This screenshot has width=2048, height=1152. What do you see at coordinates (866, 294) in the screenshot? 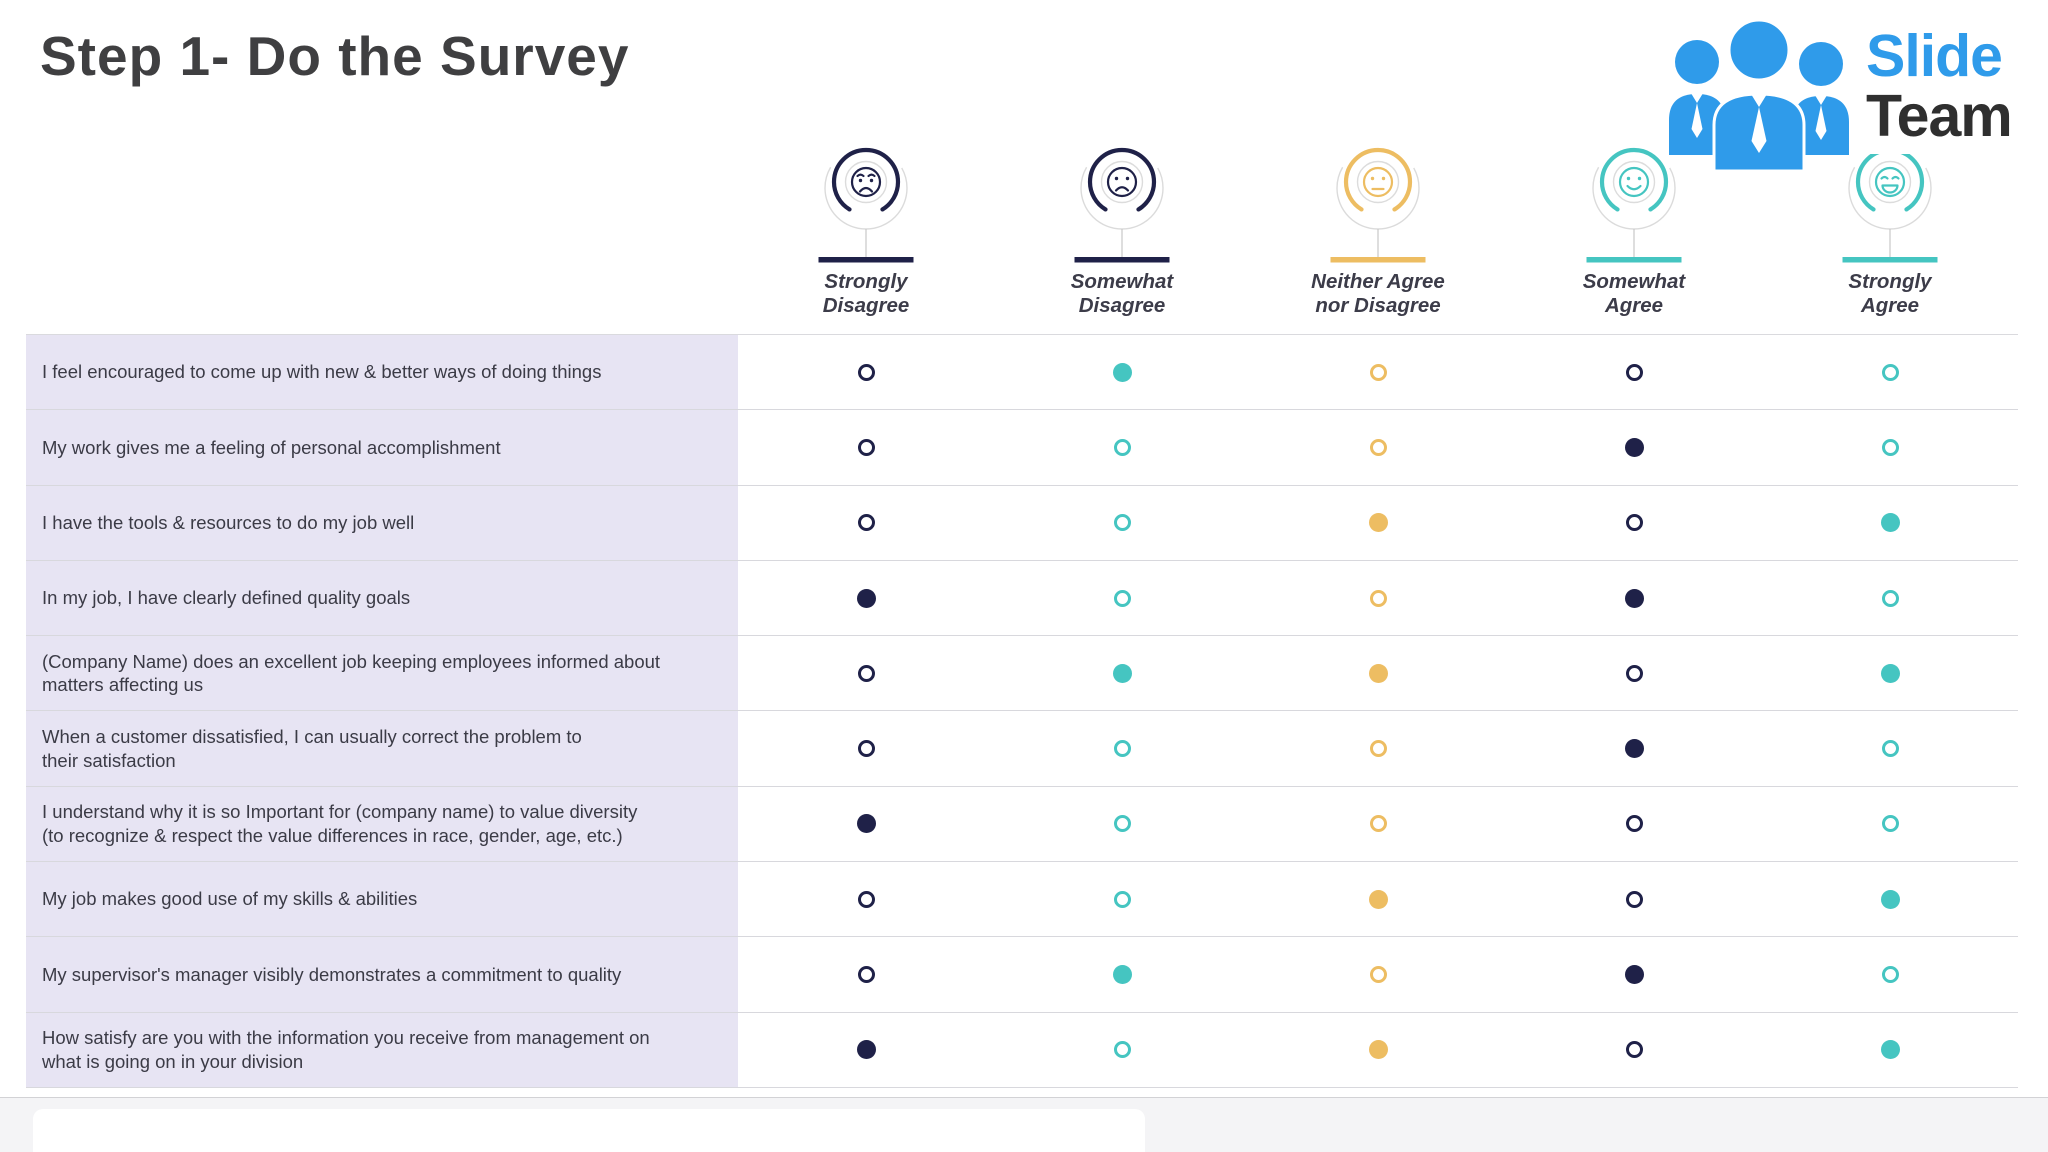
I see `rating-label: Strongly Disagree` at bounding box center [866, 294].